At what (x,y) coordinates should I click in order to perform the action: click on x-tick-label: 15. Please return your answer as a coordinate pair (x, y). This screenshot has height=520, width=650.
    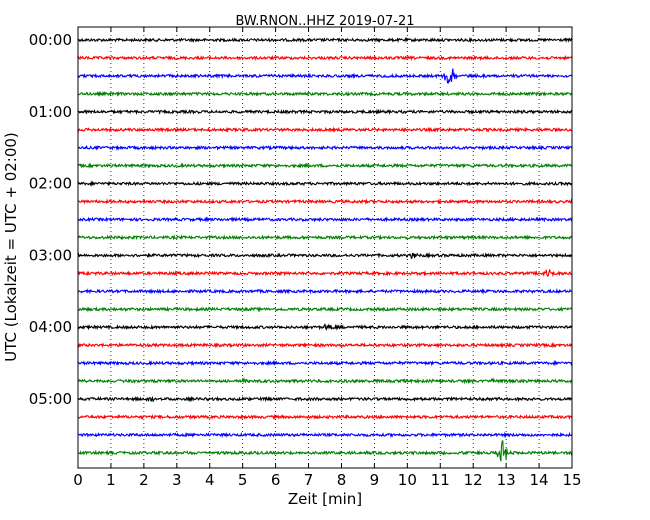
    Looking at the image, I should click on (571, 480).